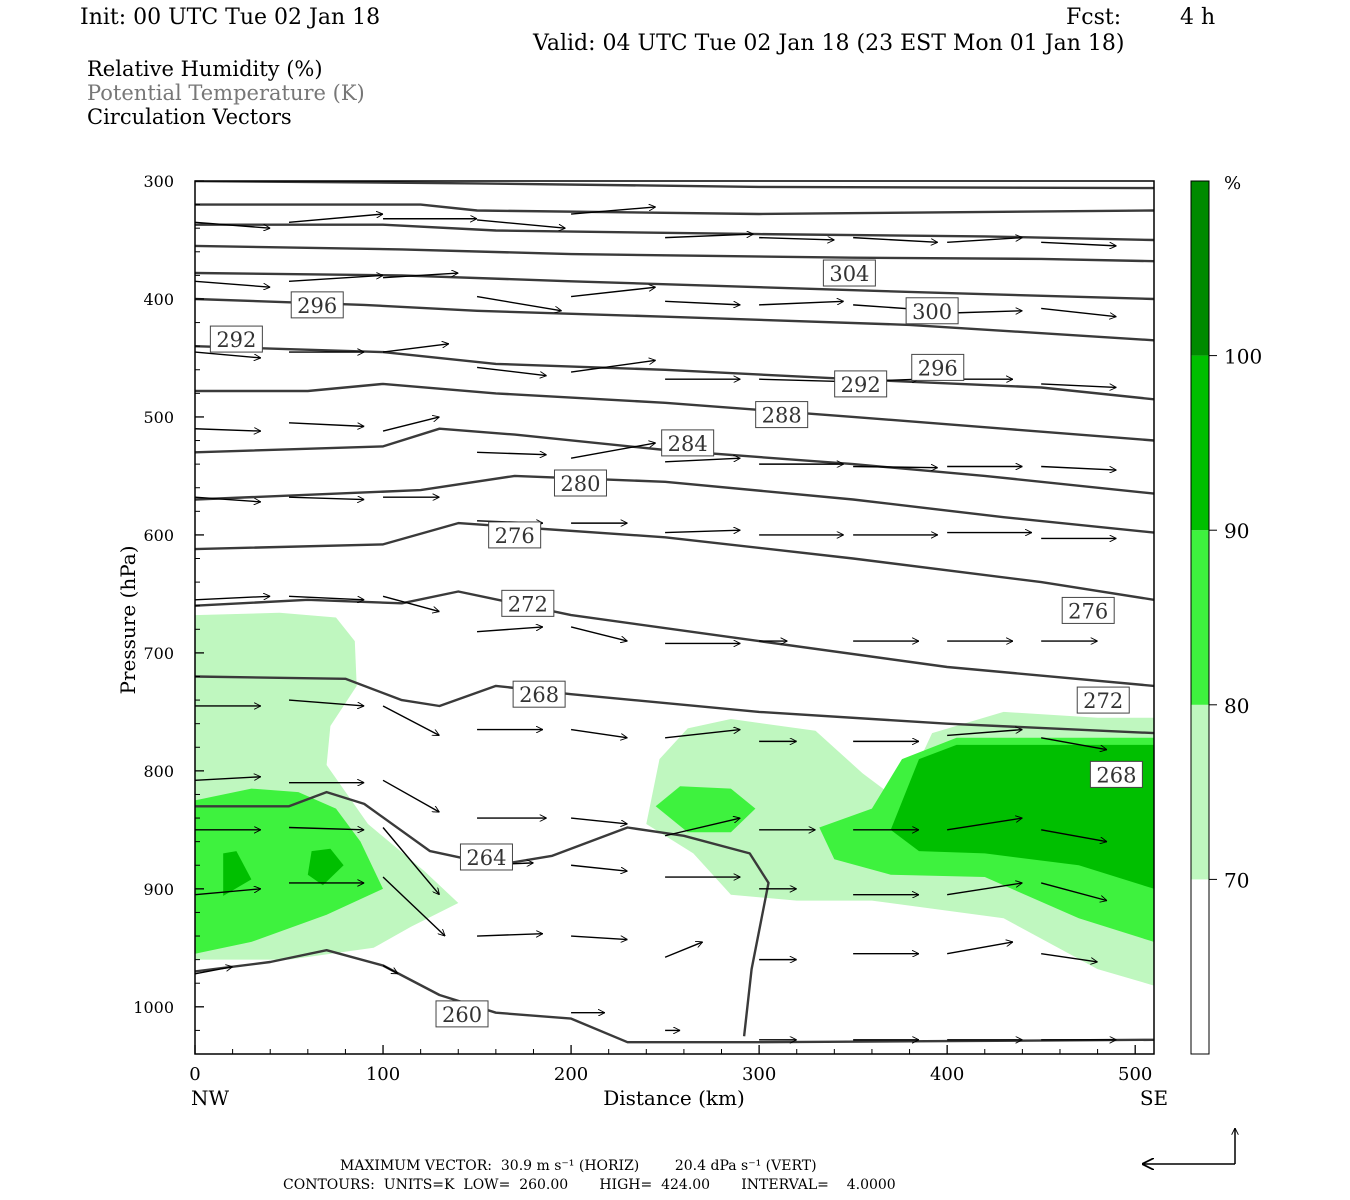 Image resolution: width=1350 pixels, height=1200 pixels. I want to click on contour-label-text: 284, so click(688, 444).